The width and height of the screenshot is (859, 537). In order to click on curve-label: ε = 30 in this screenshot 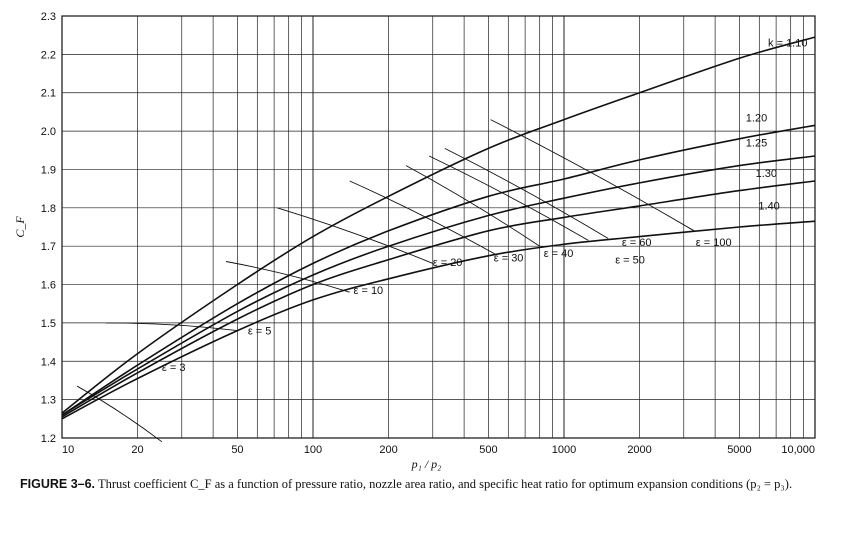, I will do `click(509, 259)`.